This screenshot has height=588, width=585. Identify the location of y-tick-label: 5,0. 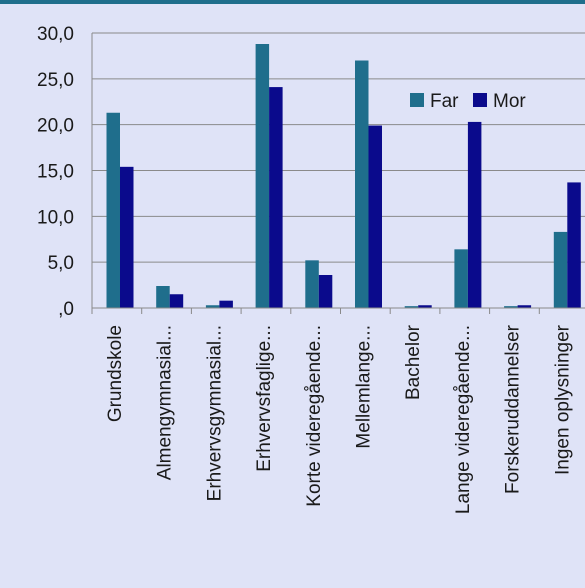
(61, 263).